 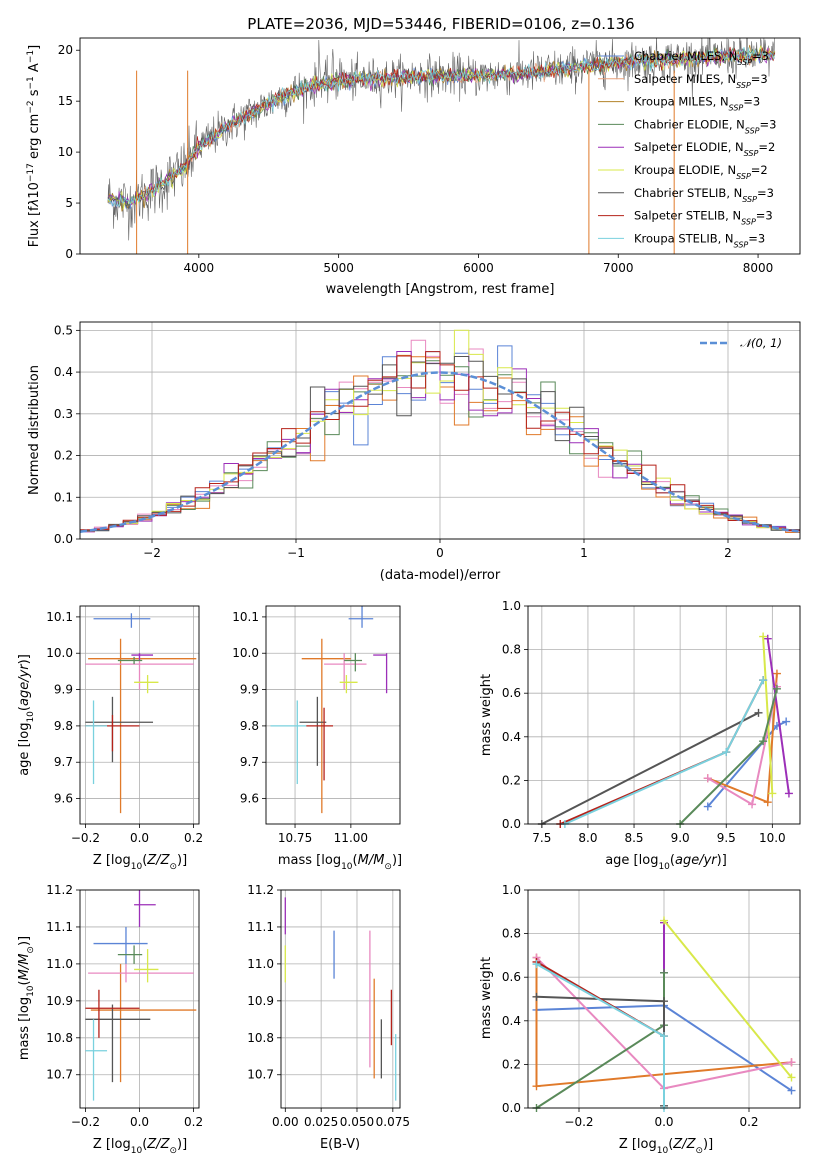 What do you see at coordinates (59, 890) in the screenshot?
I see `y-tick-label: 11.2` at bounding box center [59, 890].